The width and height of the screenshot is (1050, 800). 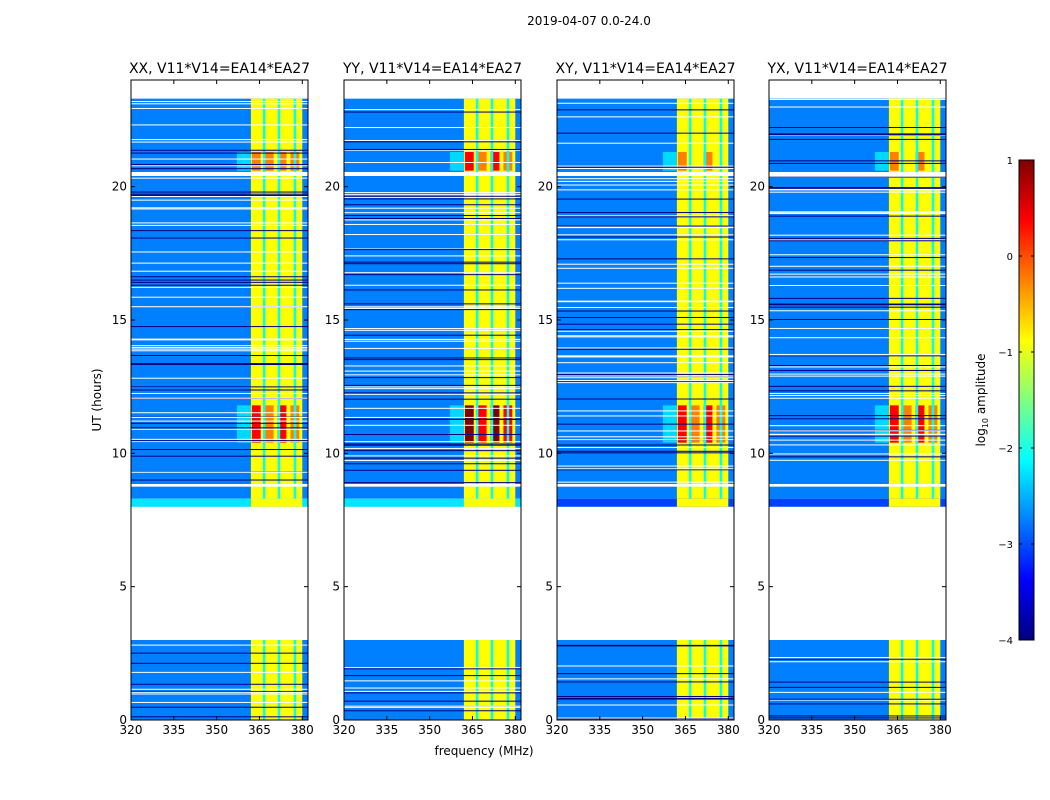 I want to click on panel-title: XX, V11*V14=EA14*EA27, so click(x=219, y=69).